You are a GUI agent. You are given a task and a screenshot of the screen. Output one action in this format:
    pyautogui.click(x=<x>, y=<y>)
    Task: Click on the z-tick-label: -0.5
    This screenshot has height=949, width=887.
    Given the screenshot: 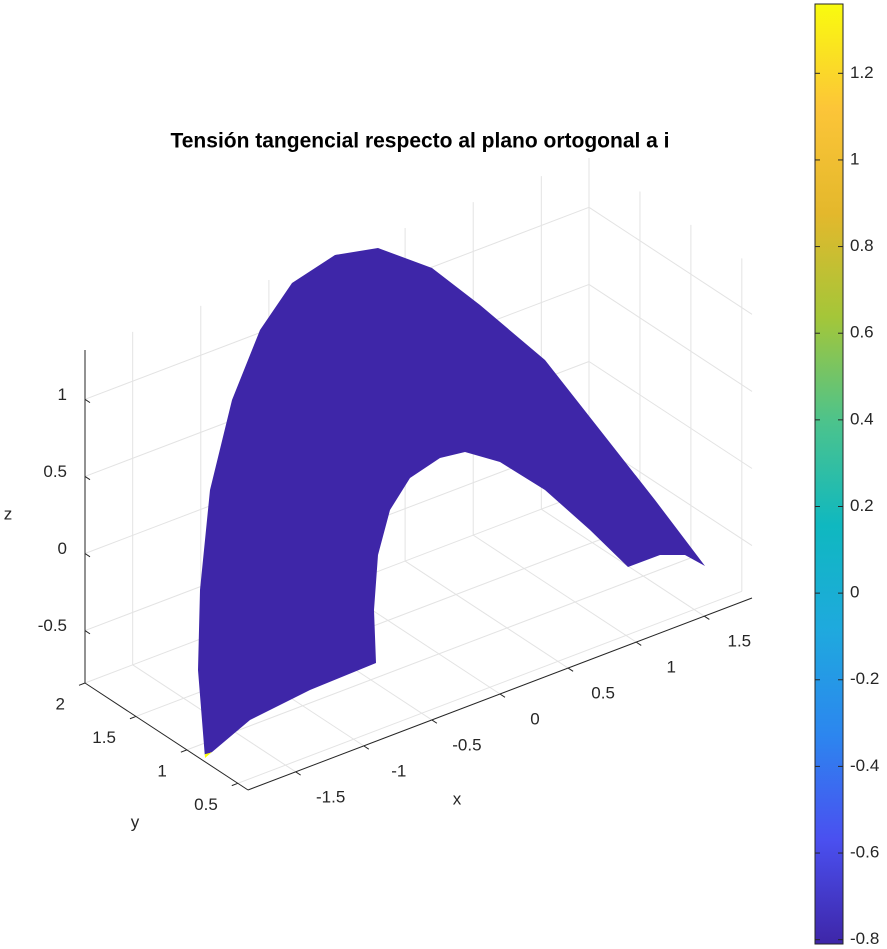 What is the action you would take?
    pyautogui.click(x=52, y=625)
    